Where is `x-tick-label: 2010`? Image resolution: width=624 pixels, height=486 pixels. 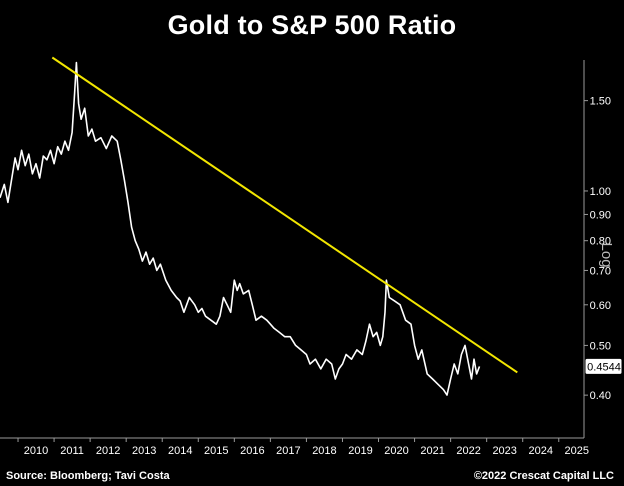
x-tick-label: 2010 is located at coordinates (36, 451).